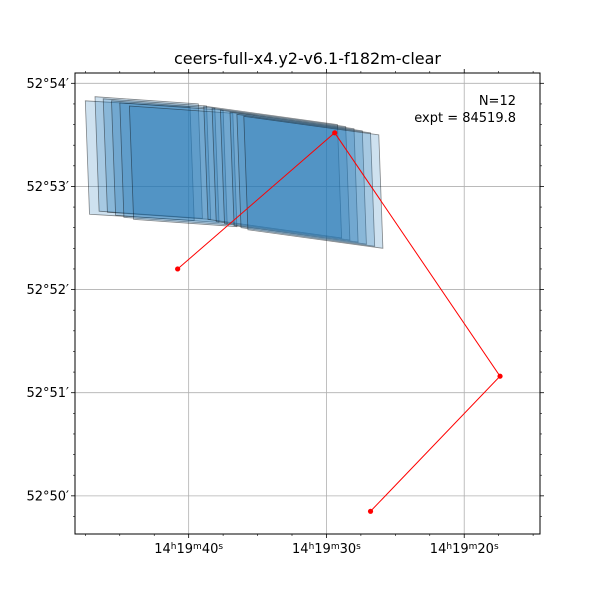  Describe the element at coordinates (188, 549) in the screenshot. I see `x-tick-label: 14h19m40s` at that location.